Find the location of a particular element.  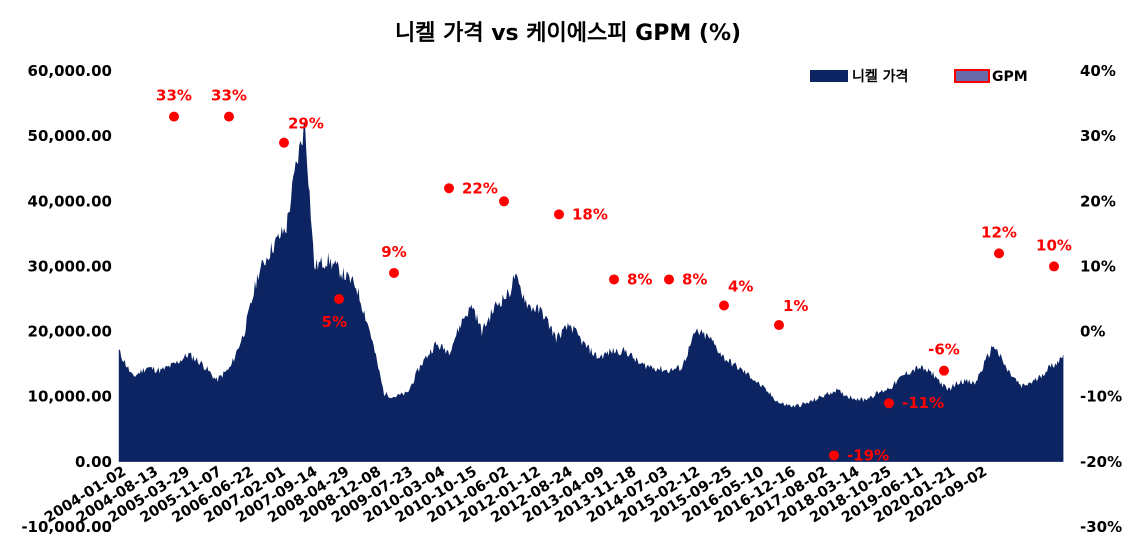

y-right-tick-label: -20% is located at coordinates (1101, 462).